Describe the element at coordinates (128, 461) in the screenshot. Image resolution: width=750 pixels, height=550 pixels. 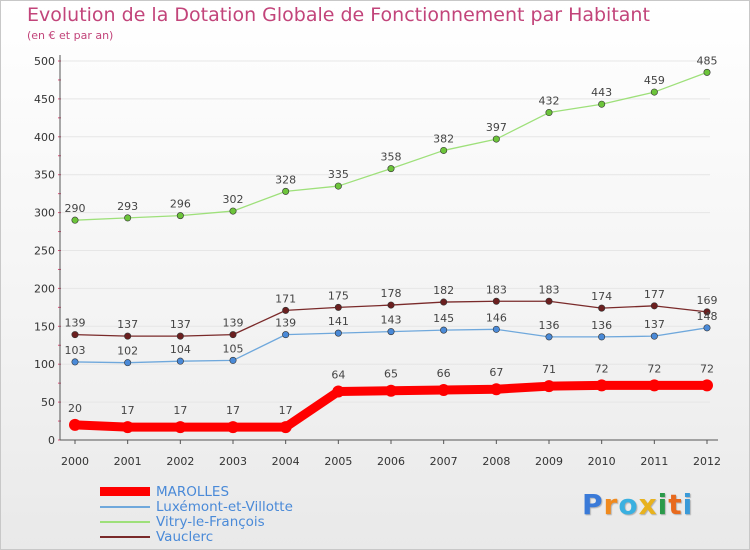
I see `x-tick-label-2001: 2001` at that location.